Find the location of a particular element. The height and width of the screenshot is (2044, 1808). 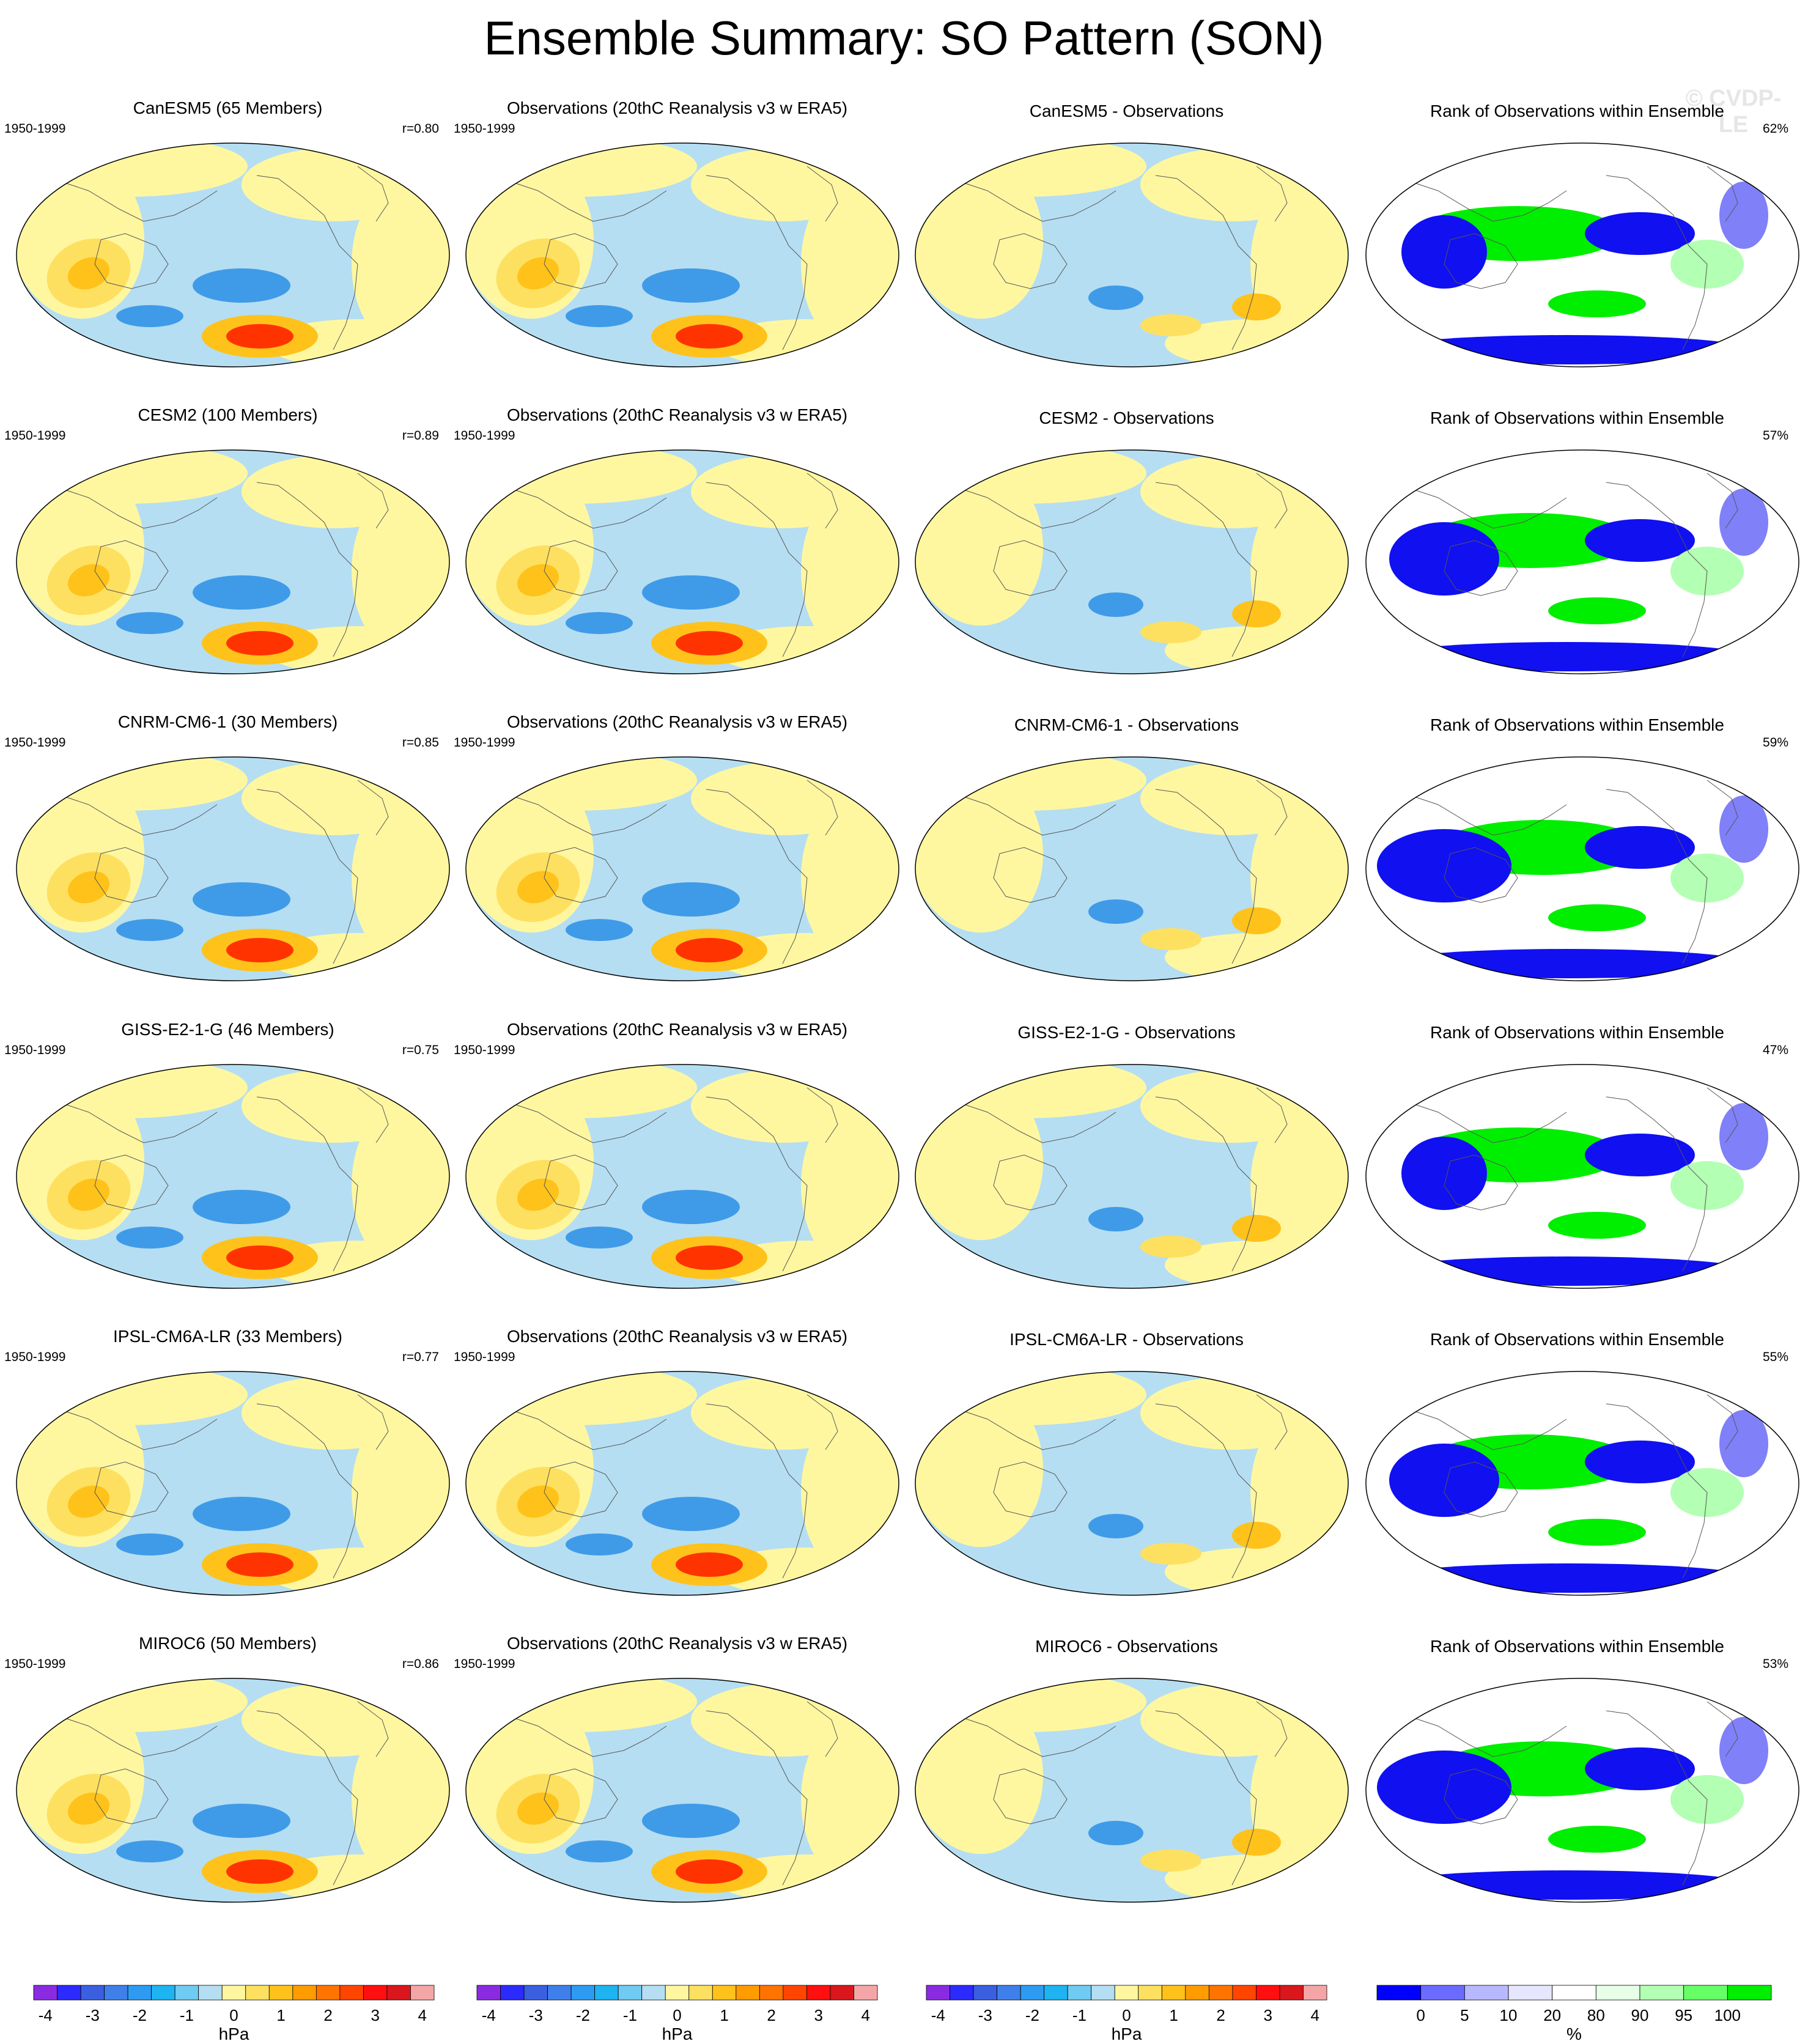

panel-rank-row3: Rank of Observations within Ensemble 59% is located at coordinates (1577, 864).